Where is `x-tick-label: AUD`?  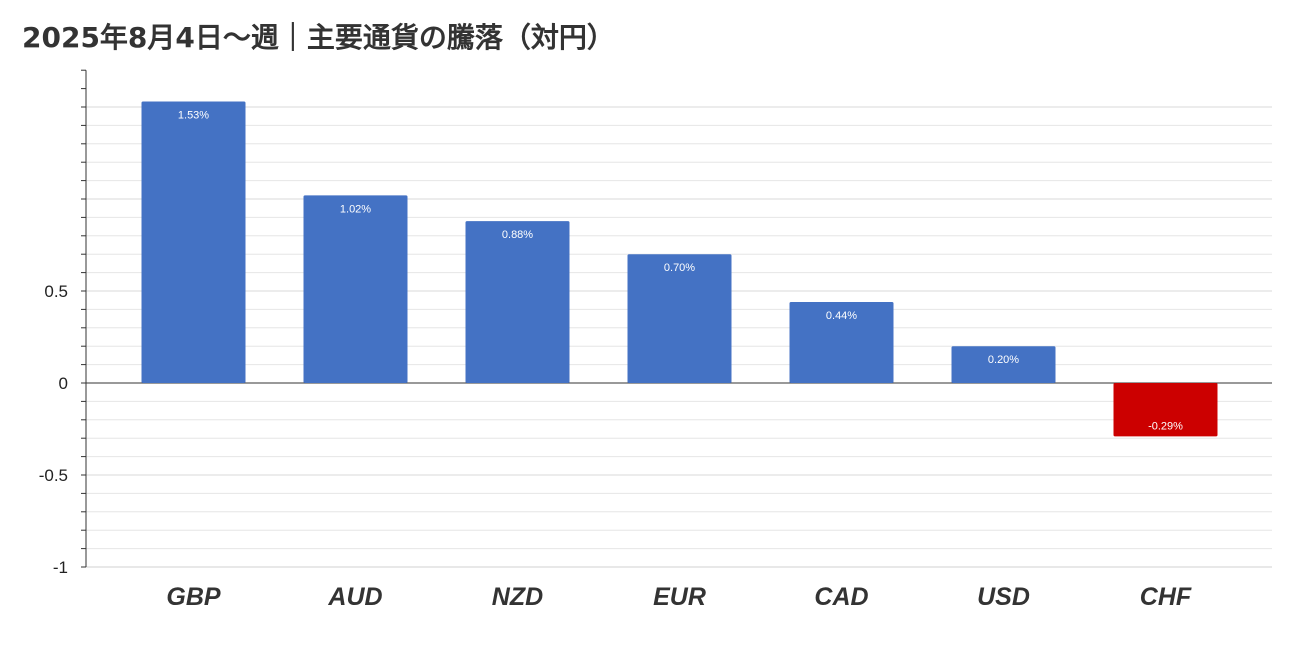
x-tick-label: AUD is located at coordinates (354, 597).